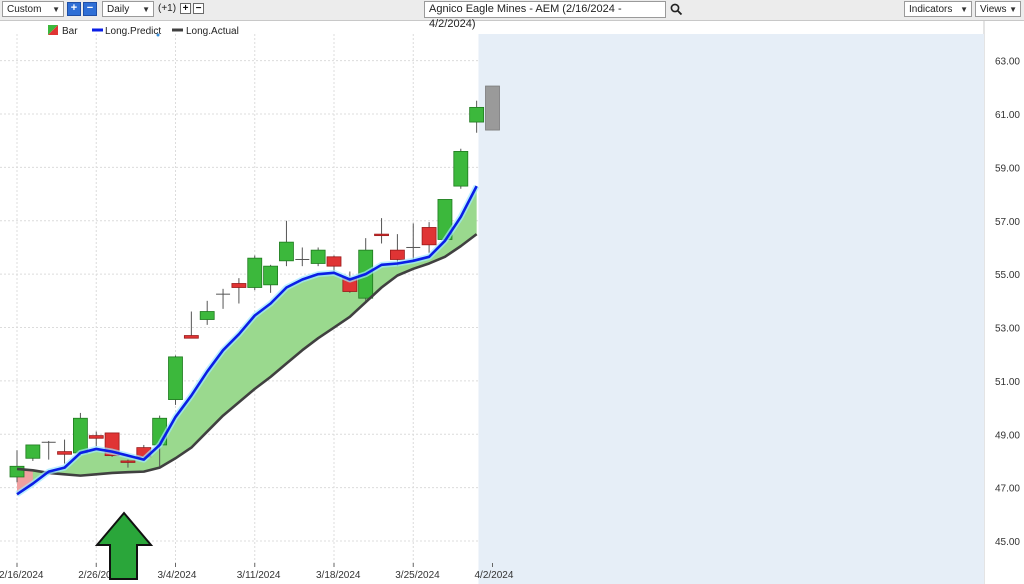 This screenshot has width=1024, height=584. I want to click on interval-select-value: Daily, so click(118, 9).